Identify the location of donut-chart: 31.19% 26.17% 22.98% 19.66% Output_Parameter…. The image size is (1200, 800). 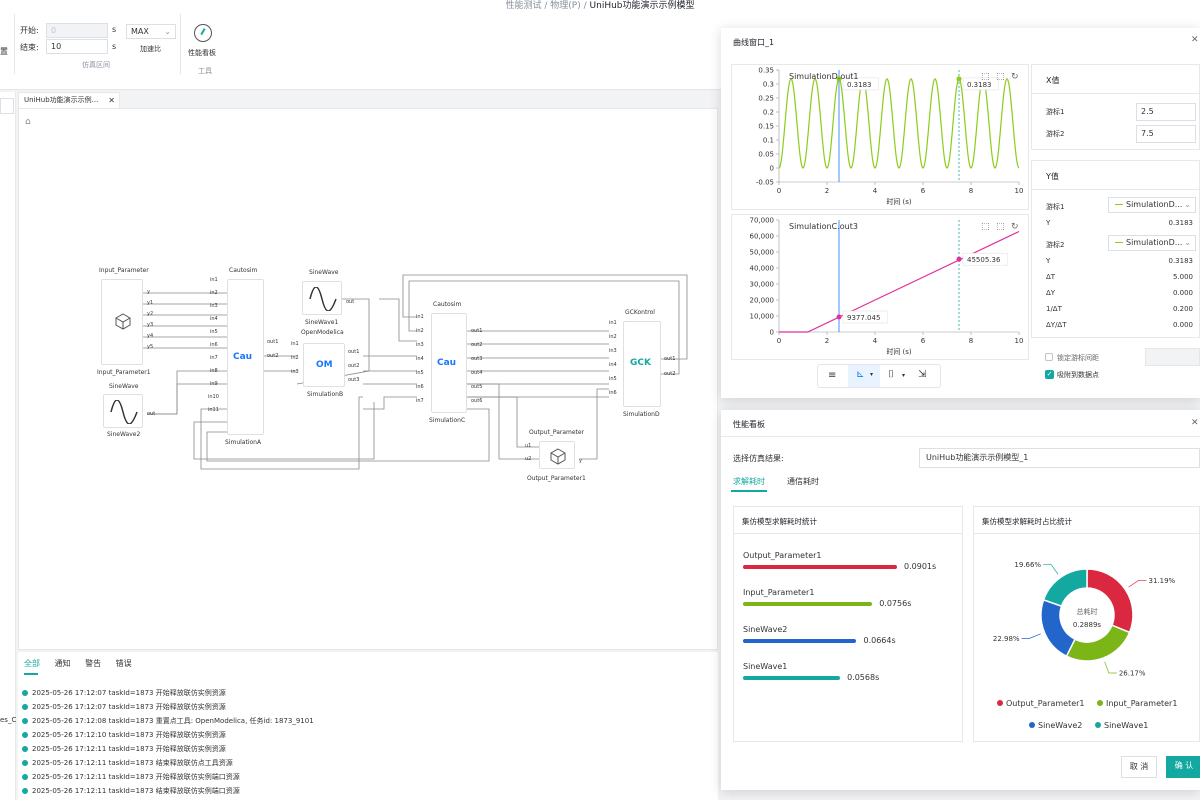
(1085, 645).